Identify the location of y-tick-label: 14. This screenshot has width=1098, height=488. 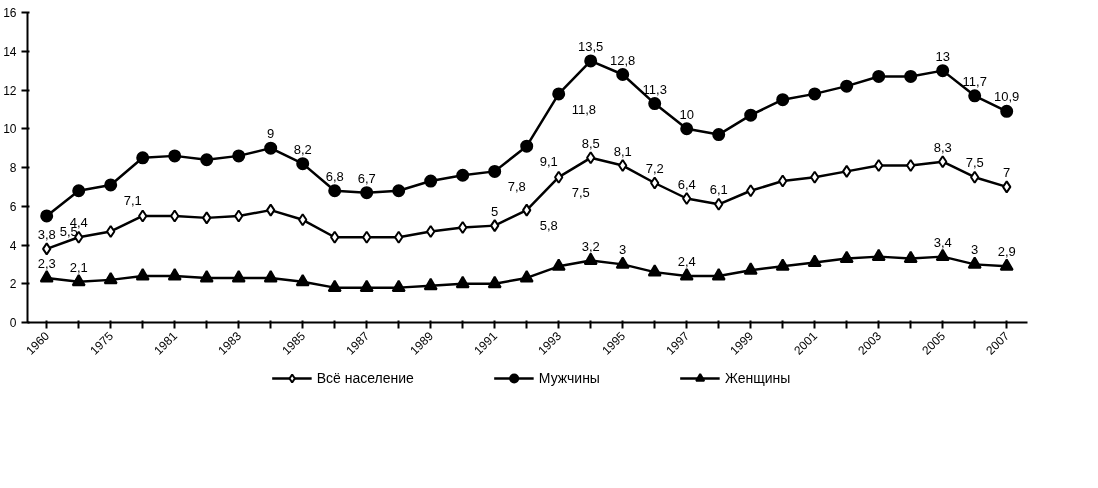
(10, 51).